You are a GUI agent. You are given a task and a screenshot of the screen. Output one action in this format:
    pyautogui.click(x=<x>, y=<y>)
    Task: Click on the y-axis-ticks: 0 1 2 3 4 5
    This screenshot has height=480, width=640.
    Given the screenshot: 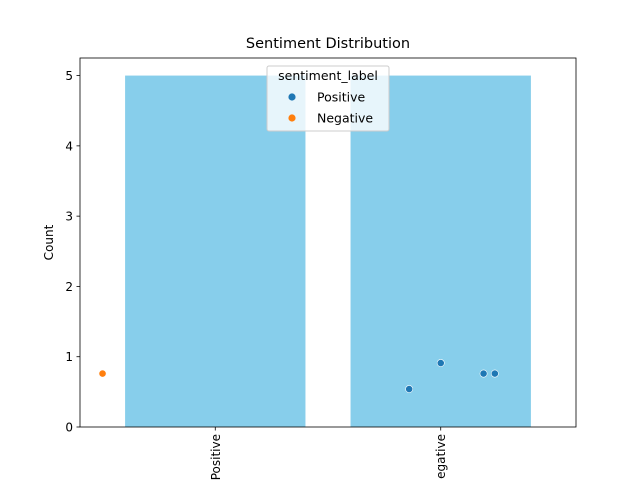 What is the action you would take?
    pyautogui.click(x=72, y=252)
    